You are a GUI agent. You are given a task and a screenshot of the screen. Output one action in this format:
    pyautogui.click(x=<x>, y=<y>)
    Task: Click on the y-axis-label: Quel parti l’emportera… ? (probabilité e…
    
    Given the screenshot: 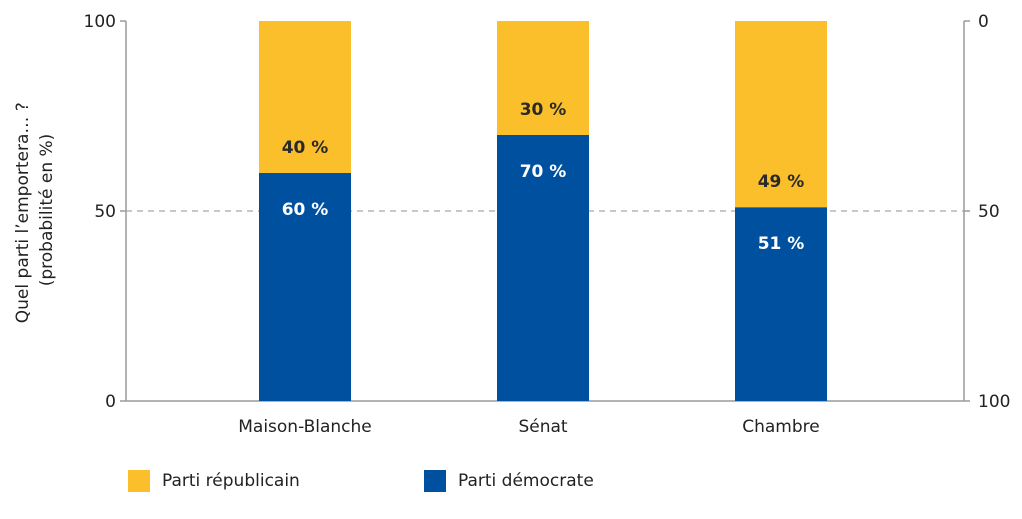 What is the action you would take?
    pyautogui.click(x=35, y=210)
    